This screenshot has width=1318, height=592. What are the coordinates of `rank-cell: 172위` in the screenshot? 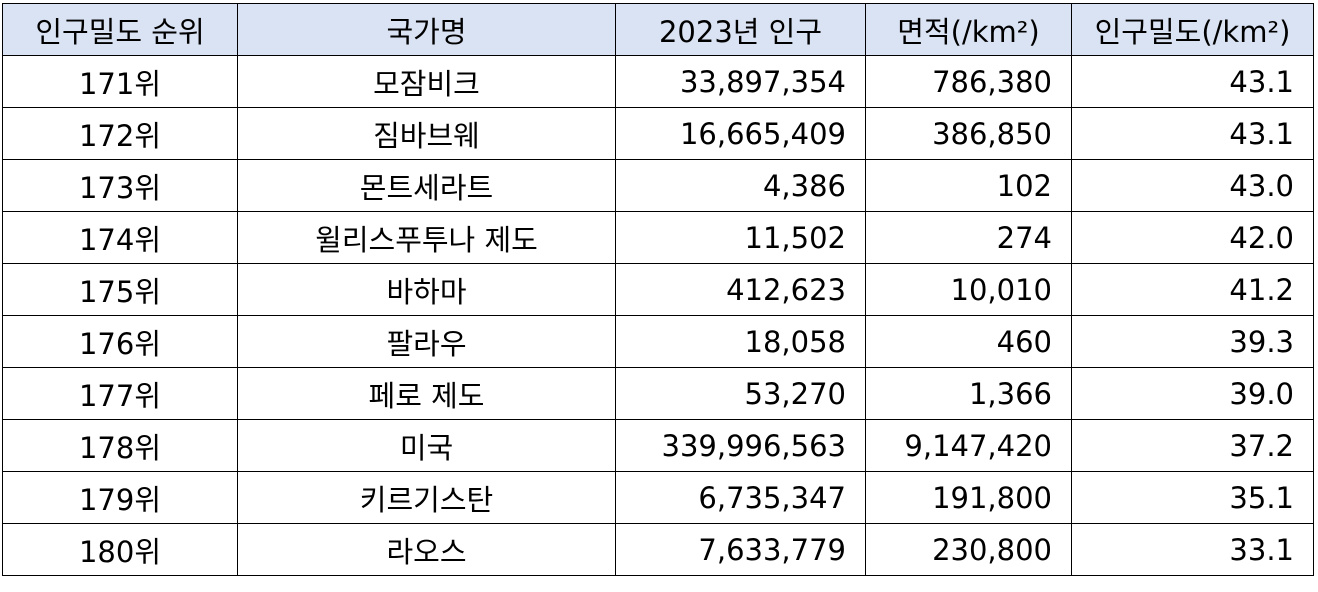 It's located at (120, 133).